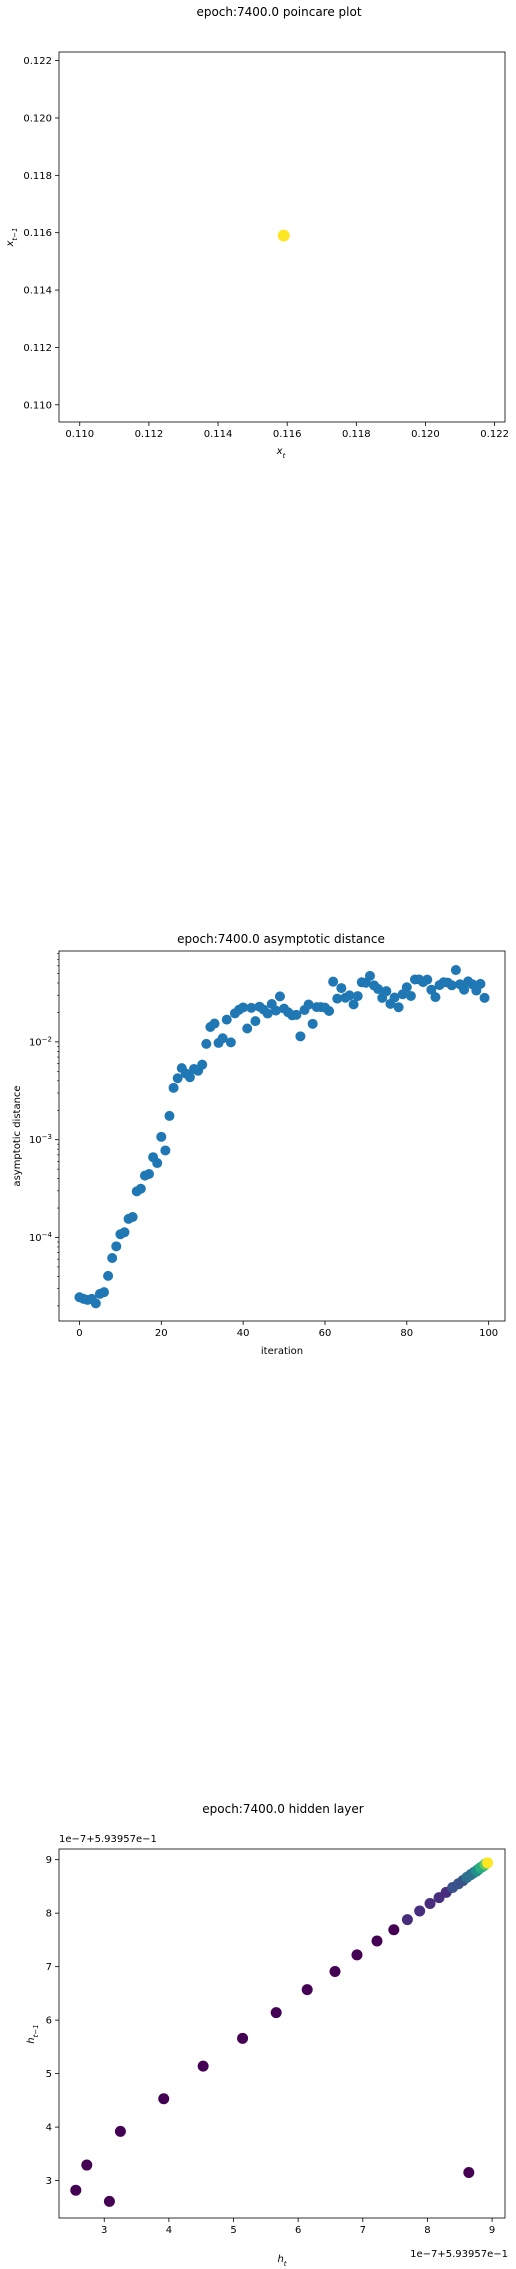 This screenshot has width=516, height=2269. What do you see at coordinates (79, 434) in the screenshot?
I see `poincare-x-tick-label: 0.110` at bounding box center [79, 434].